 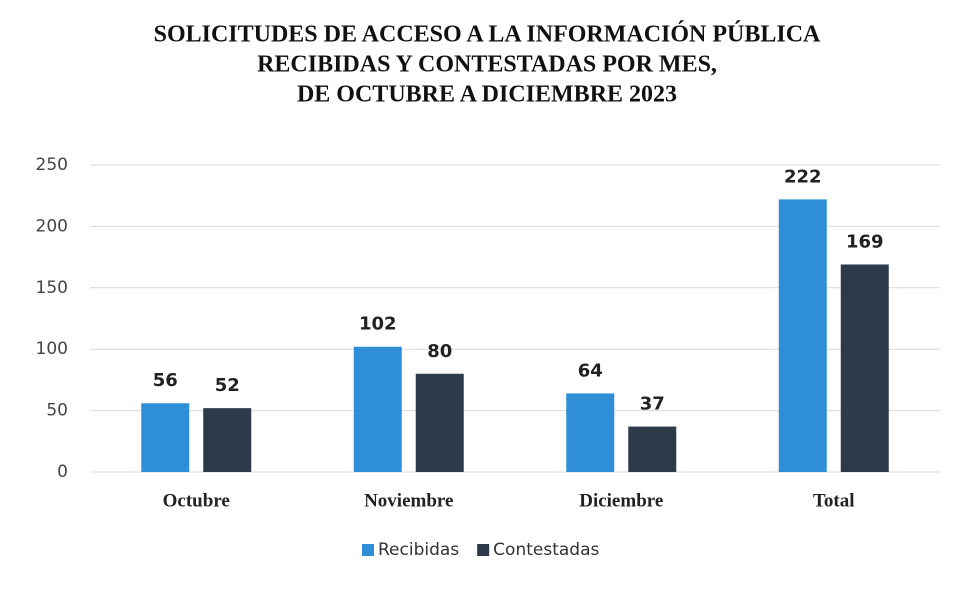 I want to click on data-label: 37, so click(x=652, y=404).